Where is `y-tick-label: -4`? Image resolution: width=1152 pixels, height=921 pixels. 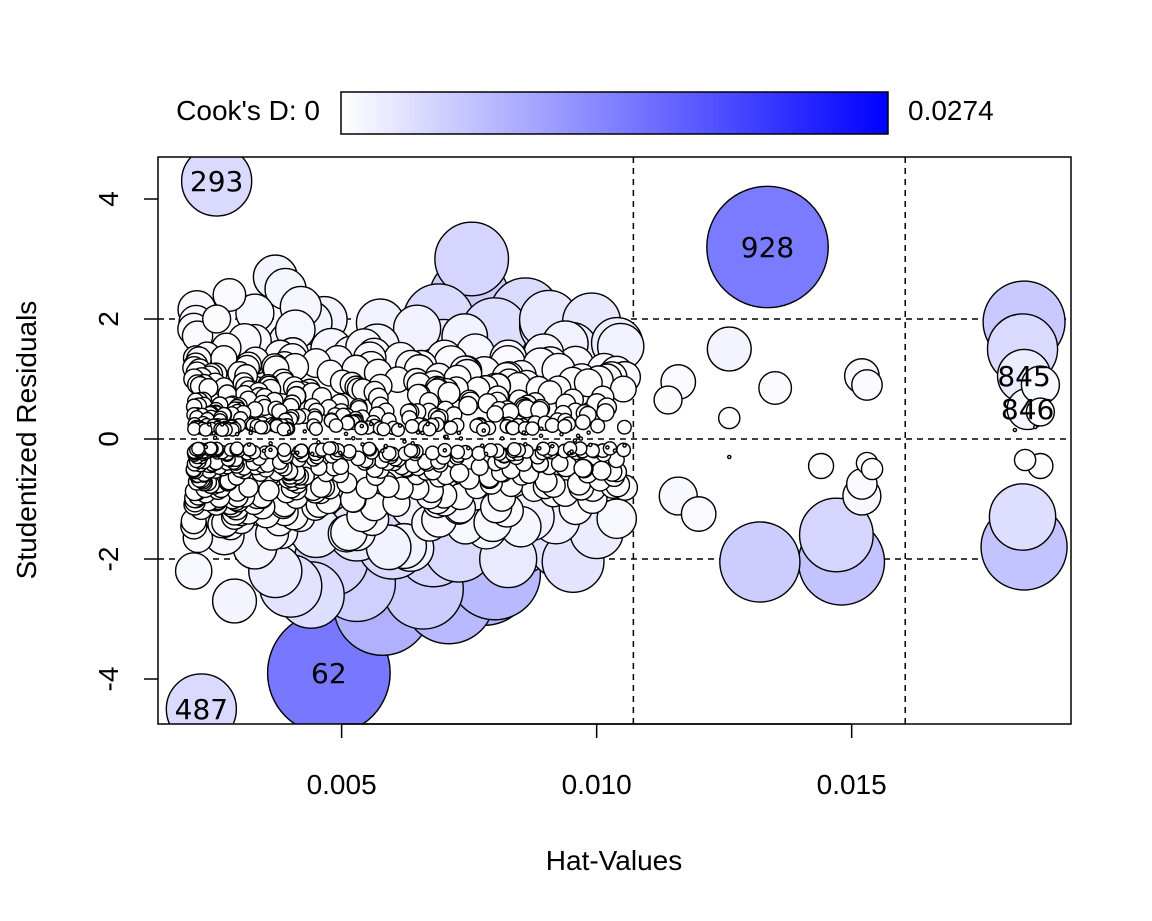
y-tick-label: -4 is located at coordinates (108, 679).